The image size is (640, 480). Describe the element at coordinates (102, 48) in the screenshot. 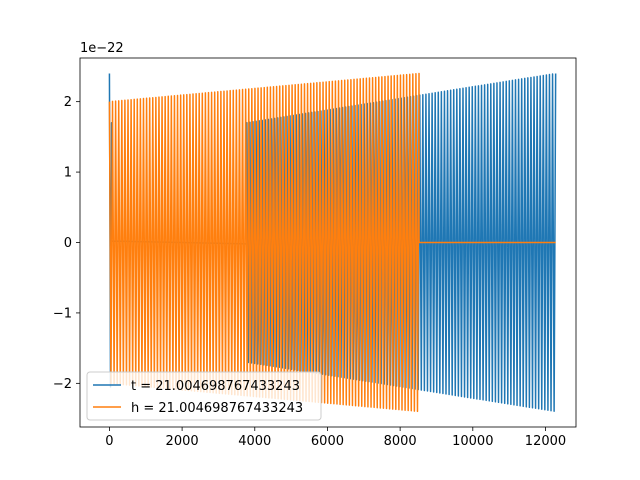

I see `y-offset-label: 1e−22` at that location.